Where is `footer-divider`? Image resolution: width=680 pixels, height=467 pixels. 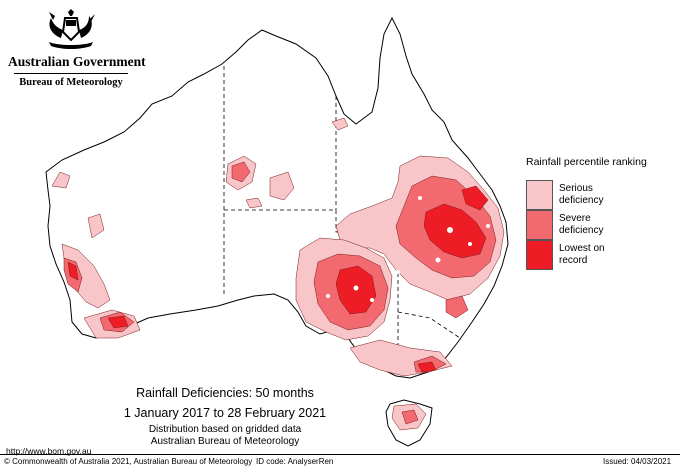 footer-divider is located at coordinates (340, 454).